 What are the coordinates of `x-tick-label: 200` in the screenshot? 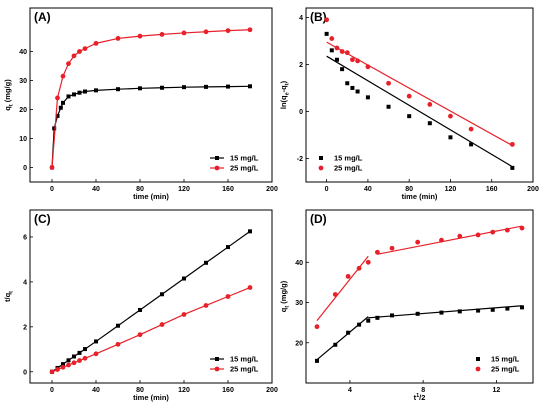 It's located at (272, 189).